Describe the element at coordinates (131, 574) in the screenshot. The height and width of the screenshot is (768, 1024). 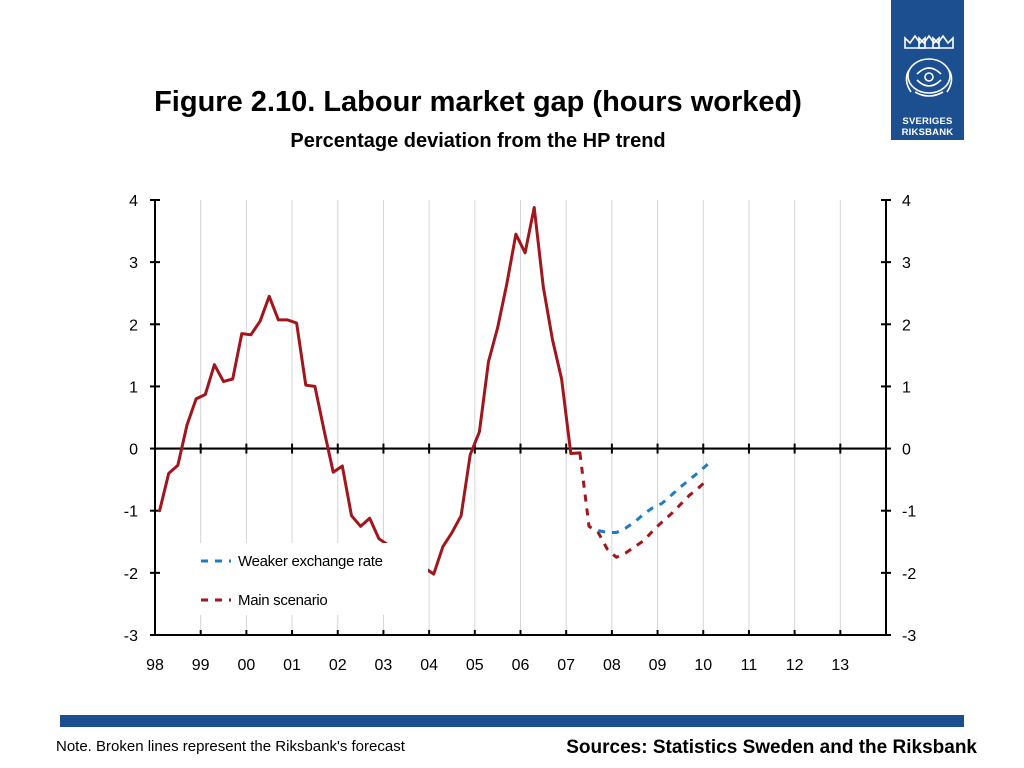
I see `y-tick-label-left: -2` at that location.